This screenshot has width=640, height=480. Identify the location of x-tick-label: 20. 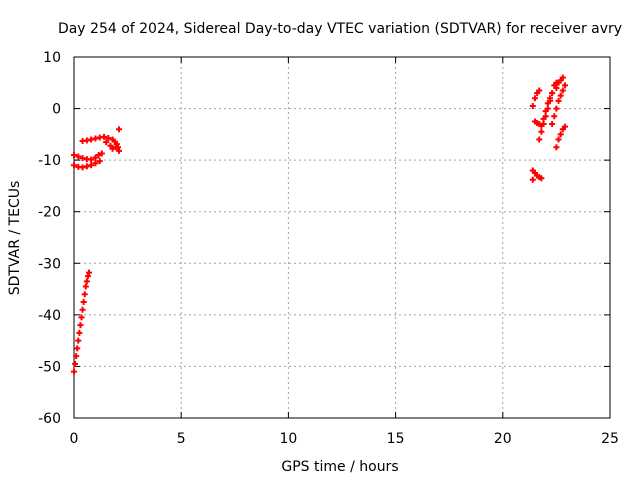
(503, 439).